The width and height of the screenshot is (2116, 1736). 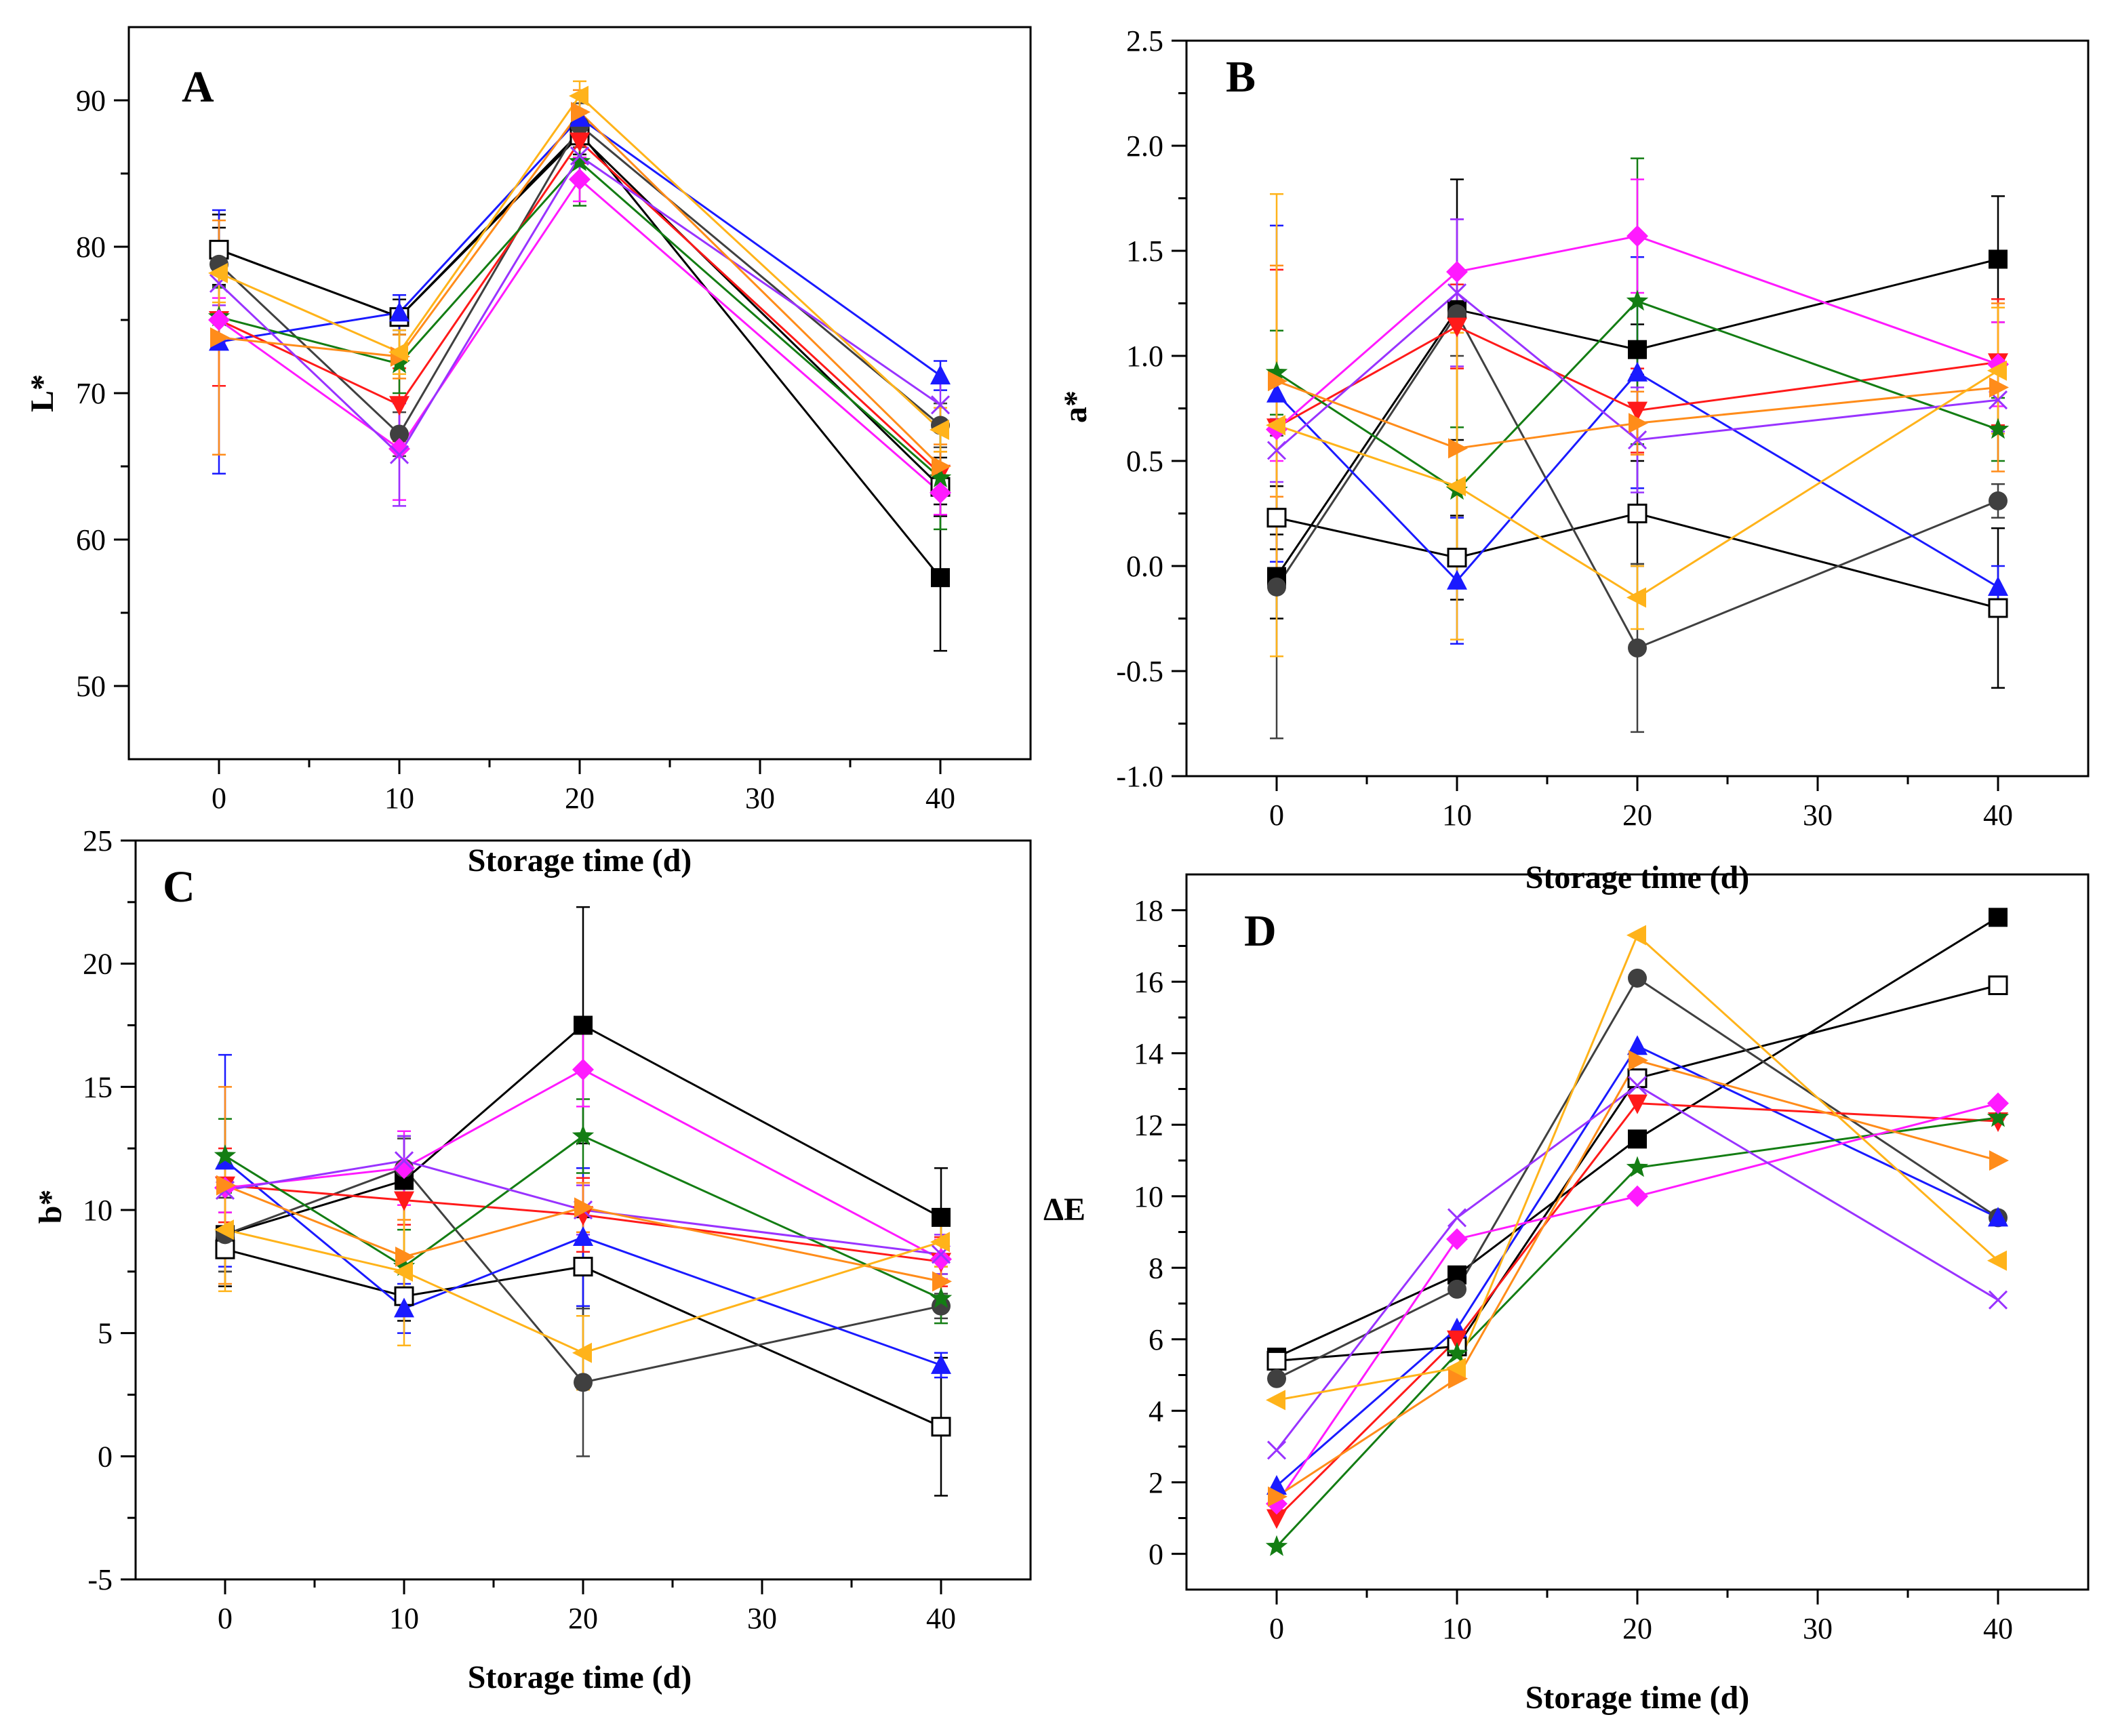 I want to click on series-line-a-blue-triangle, so click(x=579, y=246).